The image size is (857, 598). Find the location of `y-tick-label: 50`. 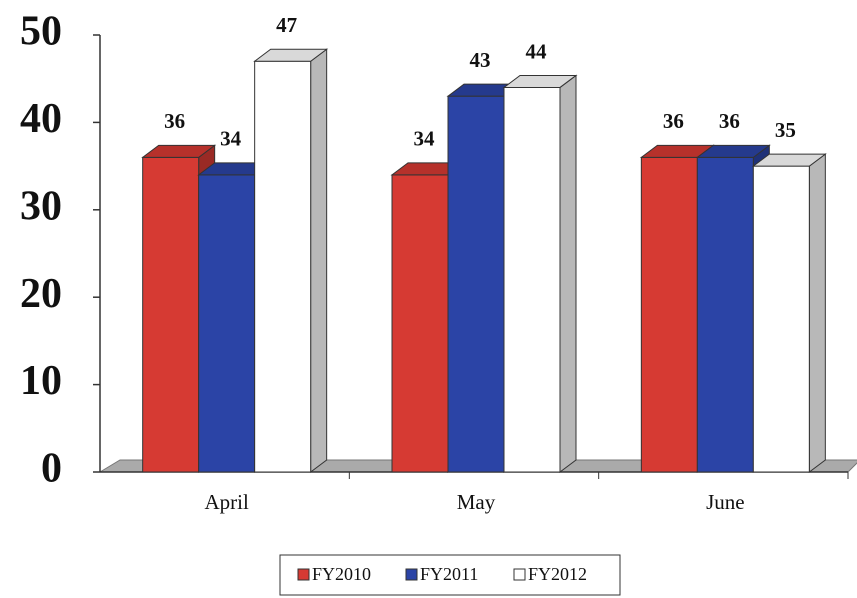

y-tick-label: 50 is located at coordinates (41, 32).